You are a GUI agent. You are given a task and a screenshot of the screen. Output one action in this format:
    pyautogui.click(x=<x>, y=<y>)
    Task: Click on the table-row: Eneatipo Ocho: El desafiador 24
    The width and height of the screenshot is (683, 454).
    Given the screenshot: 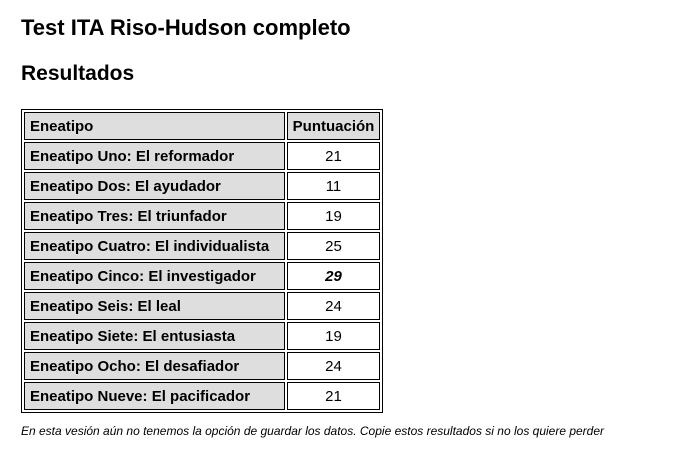 What is the action you would take?
    pyautogui.click(x=202, y=366)
    